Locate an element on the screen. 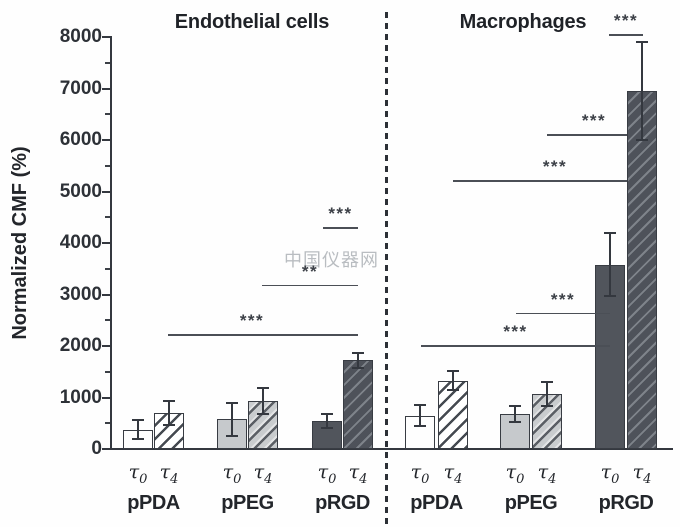  panel-separator-dashed-line is located at coordinates (386, 268).